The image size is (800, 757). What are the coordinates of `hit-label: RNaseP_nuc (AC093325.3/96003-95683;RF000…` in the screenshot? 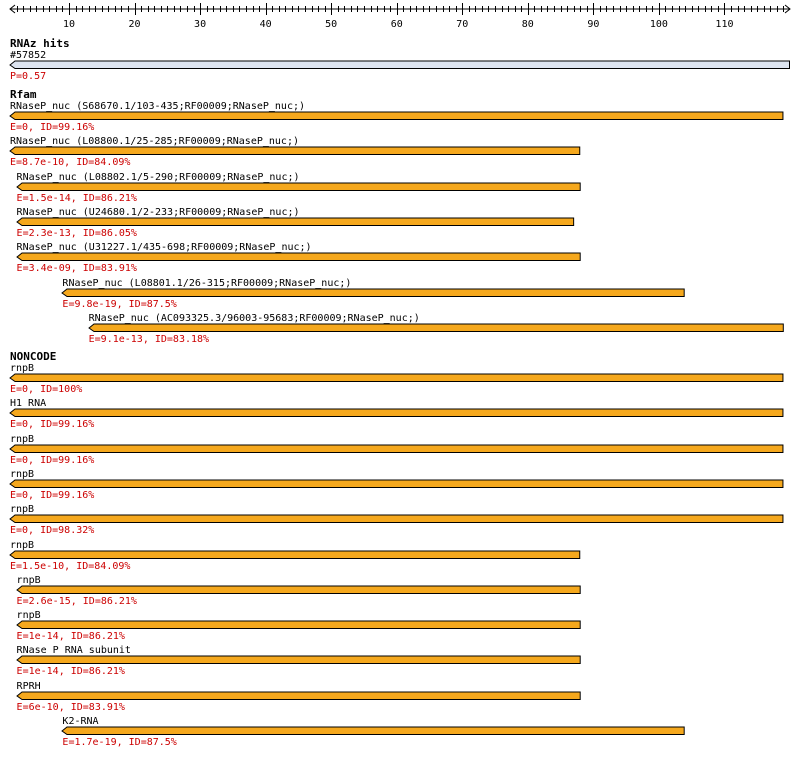 It's located at (254, 318).